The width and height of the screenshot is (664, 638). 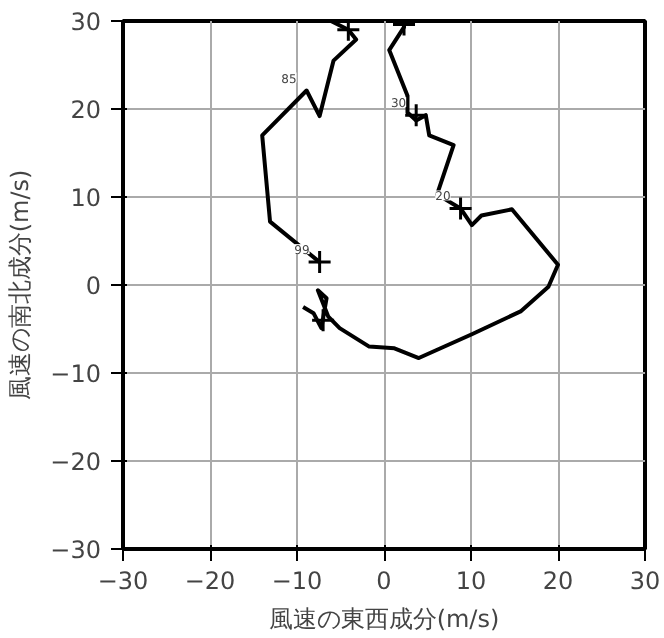 What do you see at coordinates (86, 110) in the screenshot?
I see `y-tick-label: 20` at bounding box center [86, 110].